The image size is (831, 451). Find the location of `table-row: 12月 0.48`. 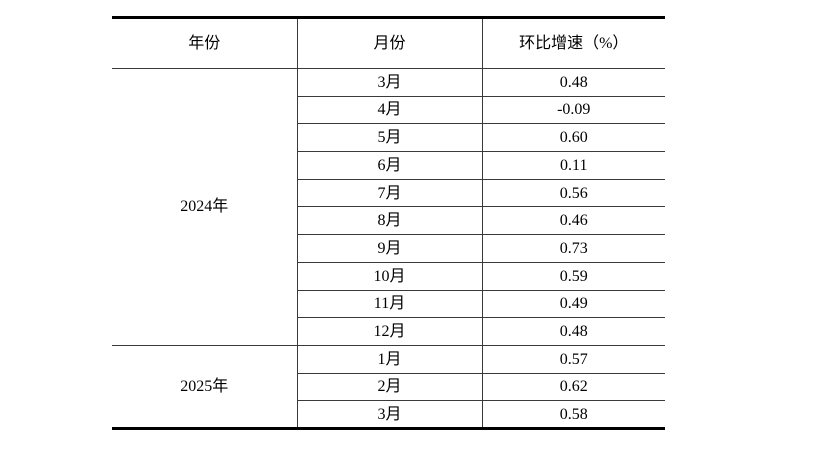

table-row: 12月 0.48 is located at coordinates (388, 331).